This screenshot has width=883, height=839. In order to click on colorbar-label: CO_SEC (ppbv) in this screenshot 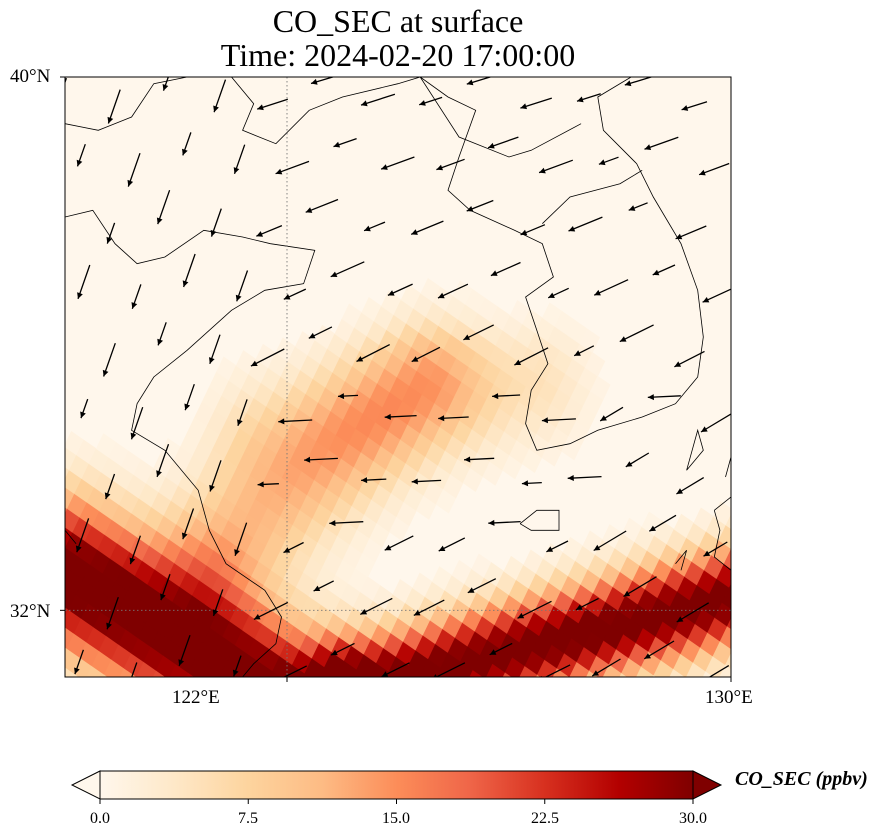, I will do `click(801, 779)`.